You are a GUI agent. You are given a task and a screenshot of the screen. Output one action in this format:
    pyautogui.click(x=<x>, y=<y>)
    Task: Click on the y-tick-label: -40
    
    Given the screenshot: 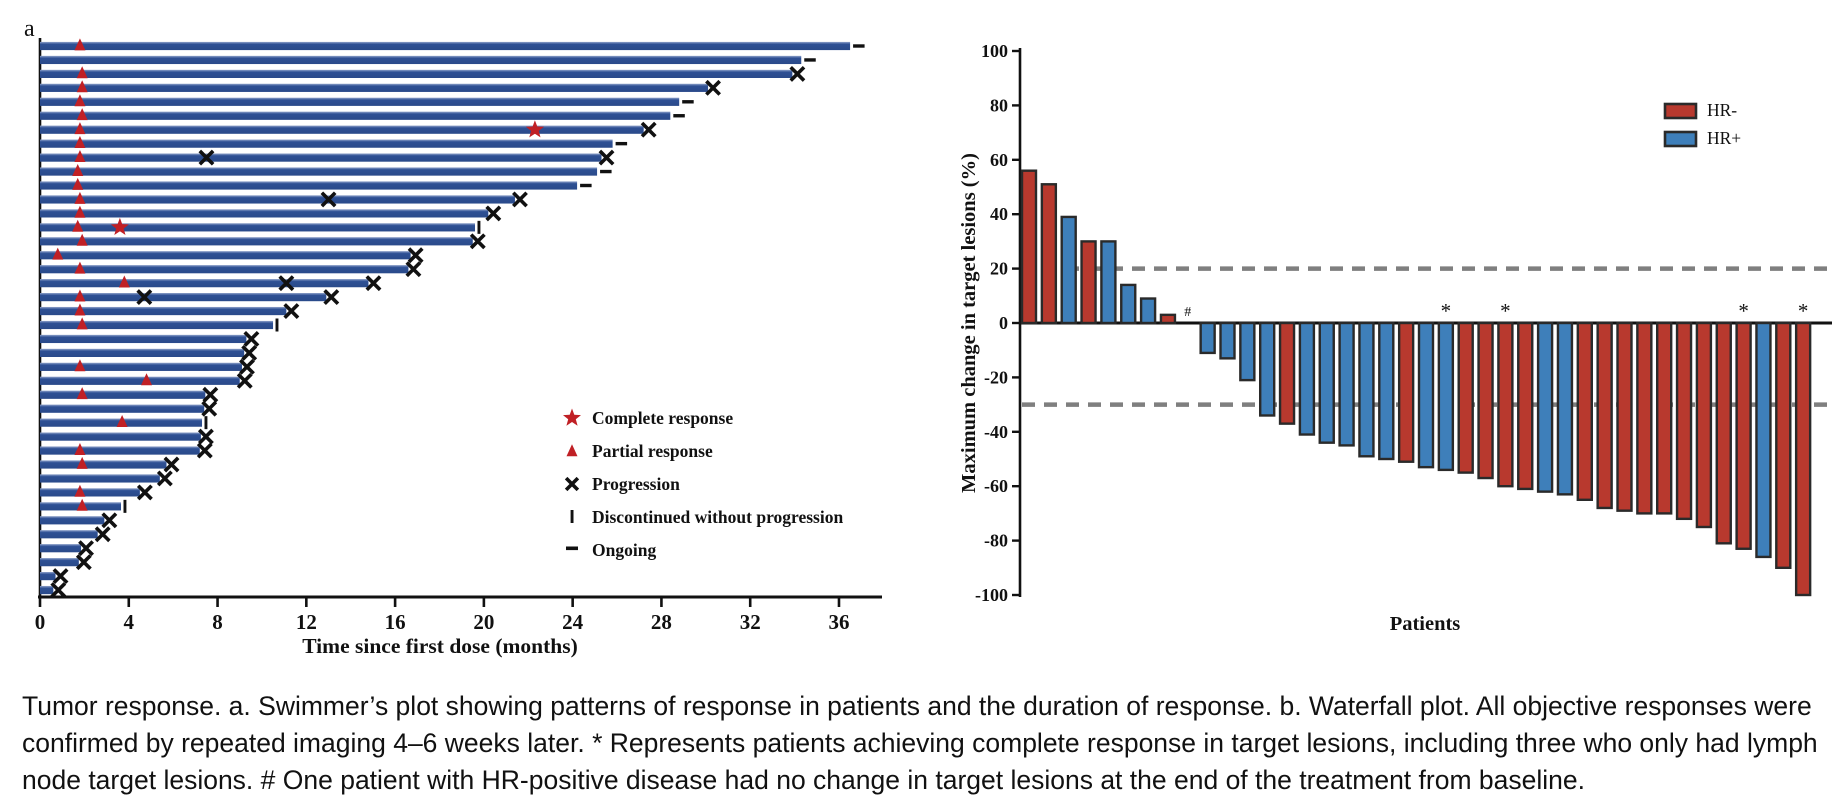 What is the action you would take?
    pyautogui.click(x=996, y=432)
    